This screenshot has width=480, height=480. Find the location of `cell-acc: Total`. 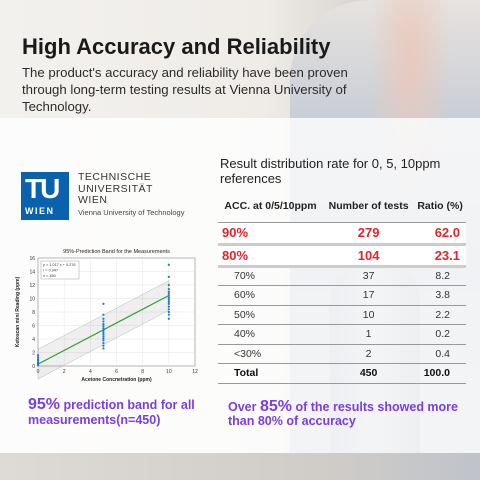

cell-acc: Total is located at coordinates (271, 373).